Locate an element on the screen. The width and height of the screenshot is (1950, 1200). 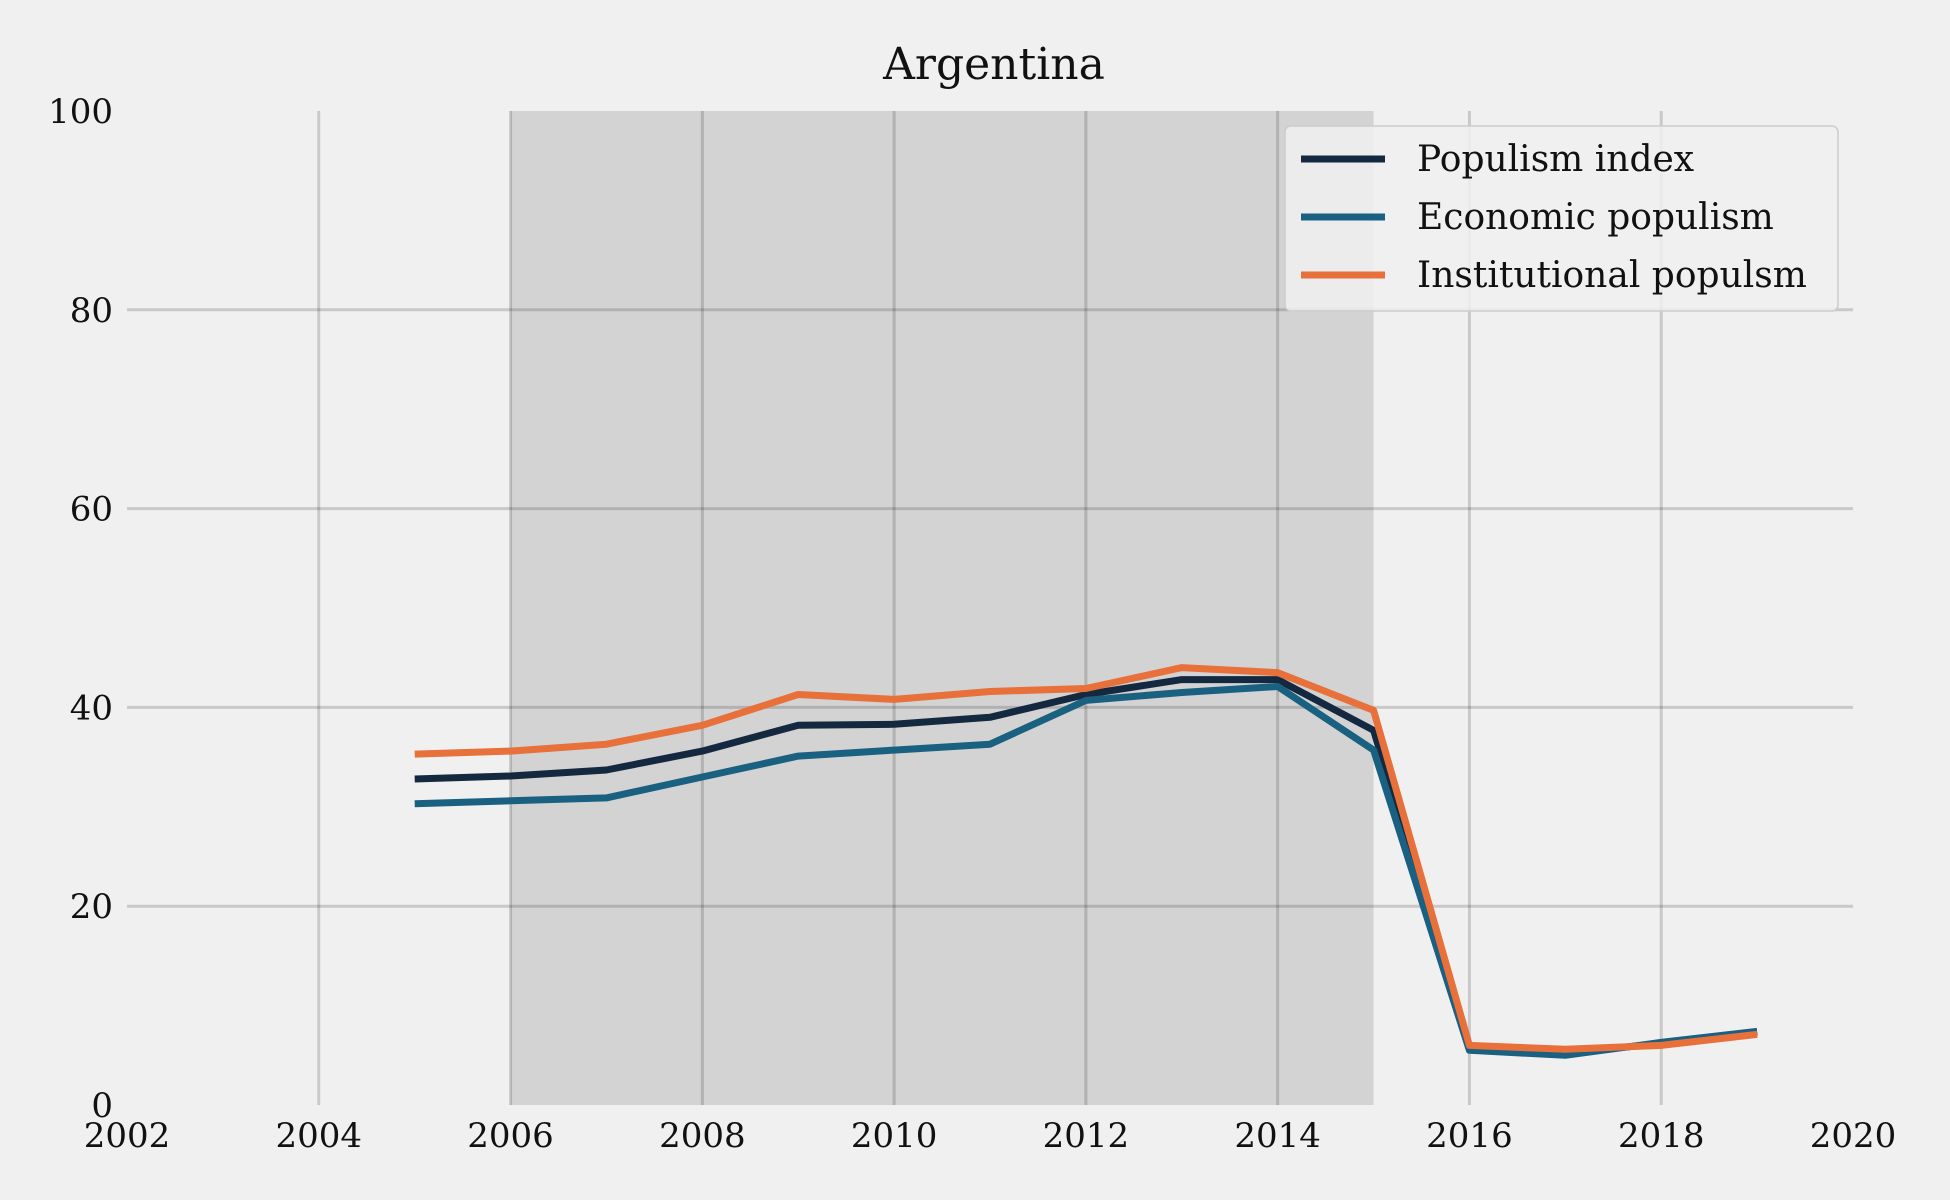
legend-label-0: Populism index is located at coordinates (1555, 159).